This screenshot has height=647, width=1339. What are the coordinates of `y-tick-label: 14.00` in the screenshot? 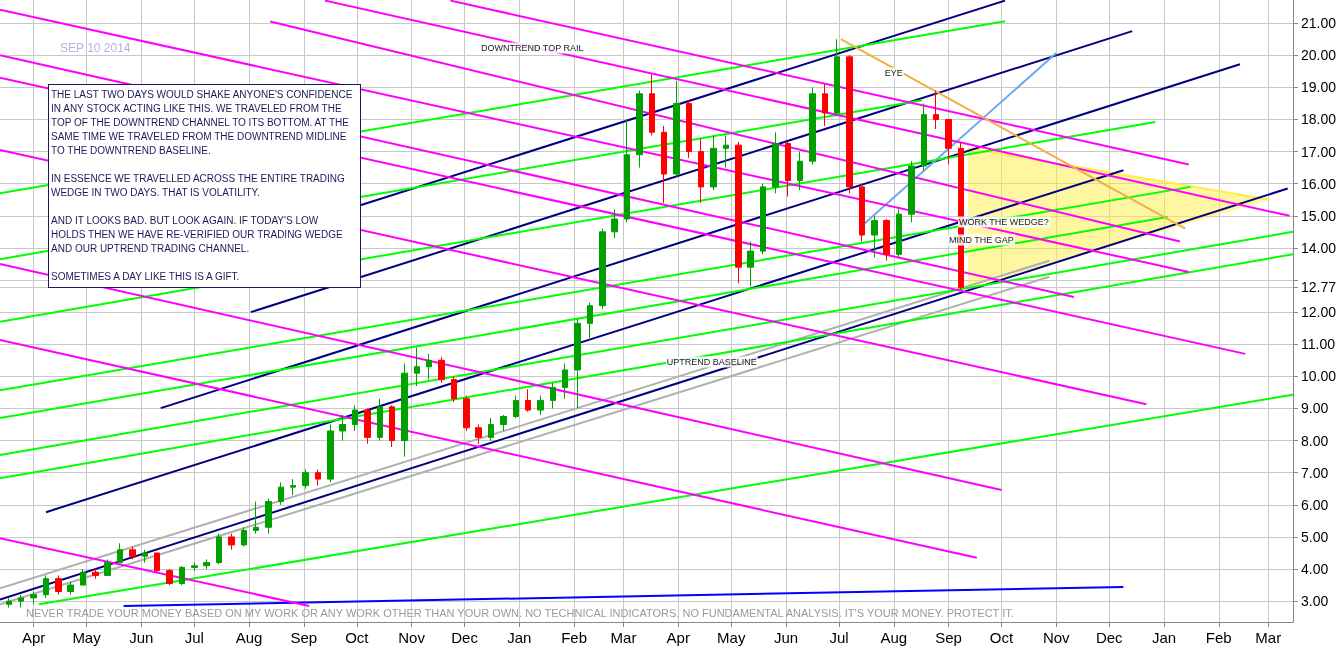 It's located at (1318, 247).